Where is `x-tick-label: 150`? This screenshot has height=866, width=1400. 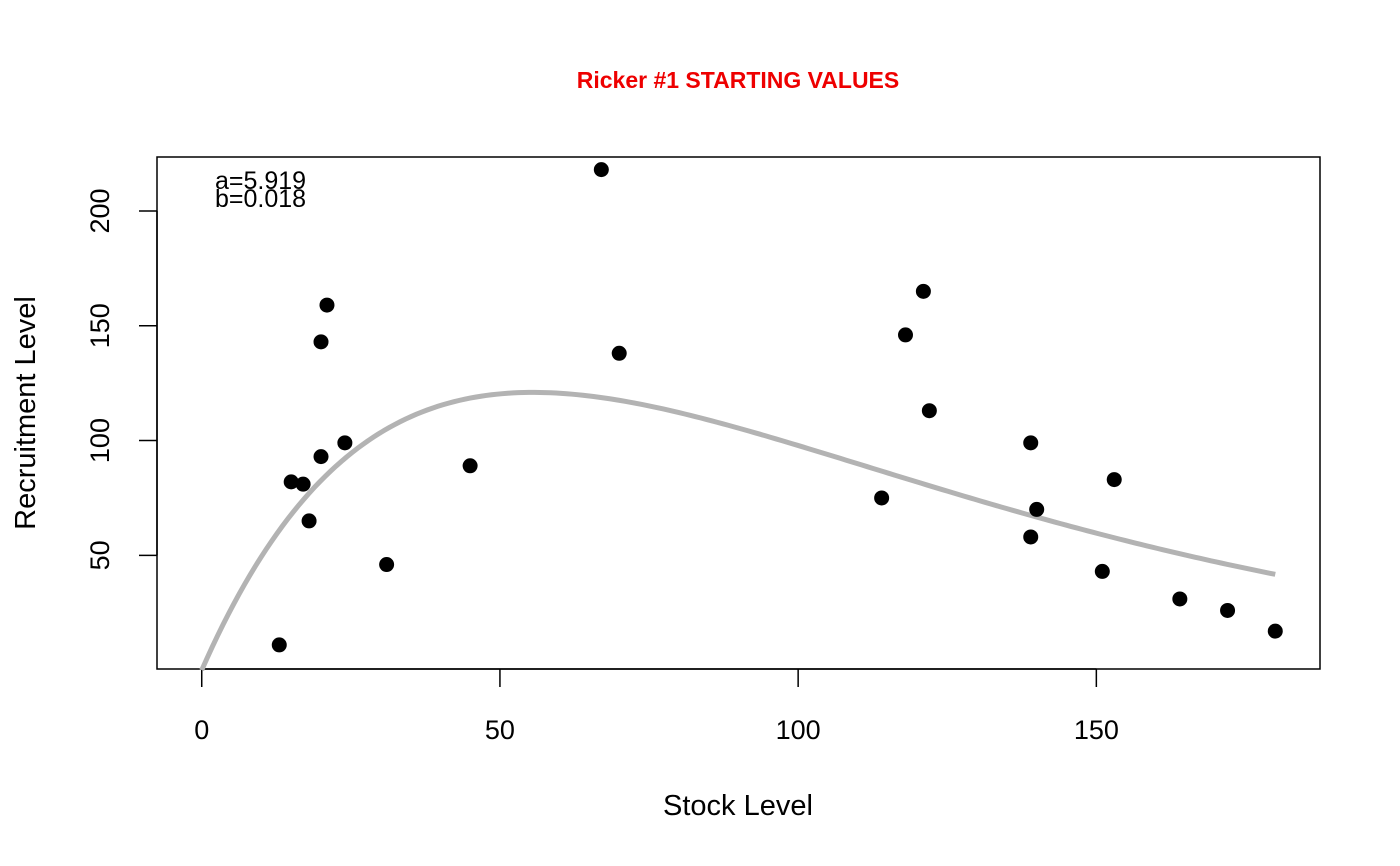 x-tick-label: 150 is located at coordinates (1096, 730).